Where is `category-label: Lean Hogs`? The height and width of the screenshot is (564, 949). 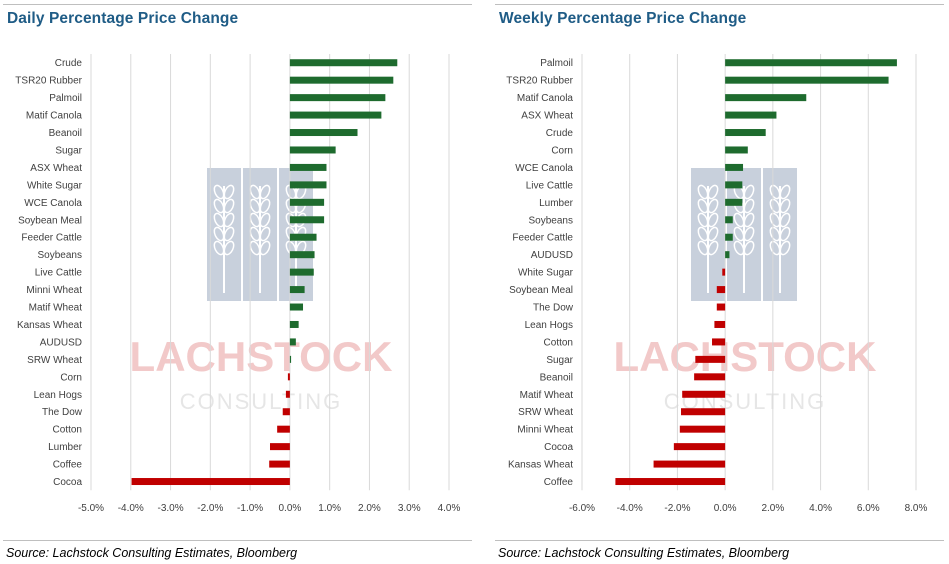
category-label: Lean Hogs is located at coordinates (58, 395).